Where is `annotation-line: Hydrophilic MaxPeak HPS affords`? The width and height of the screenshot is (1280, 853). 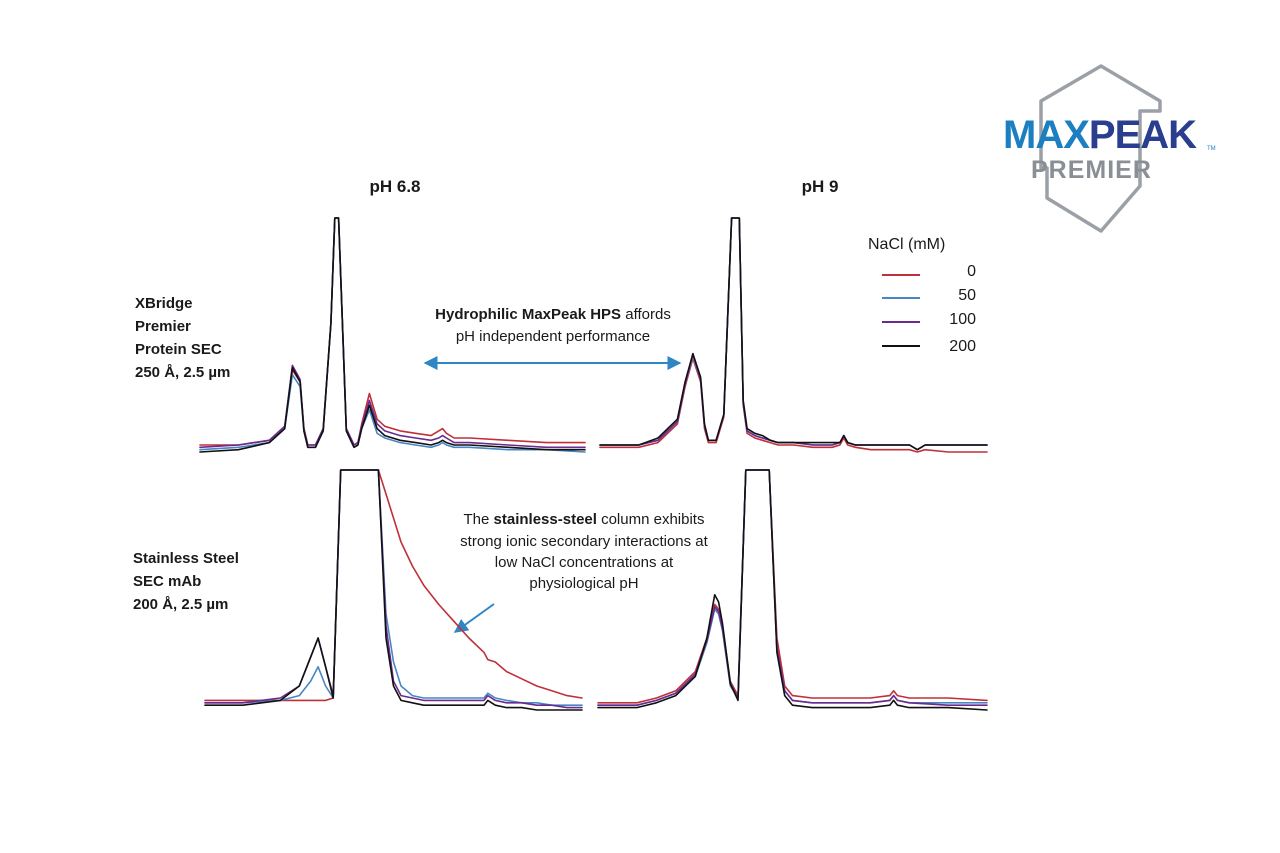 annotation-line: Hydrophilic MaxPeak HPS affords is located at coordinates (553, 314).